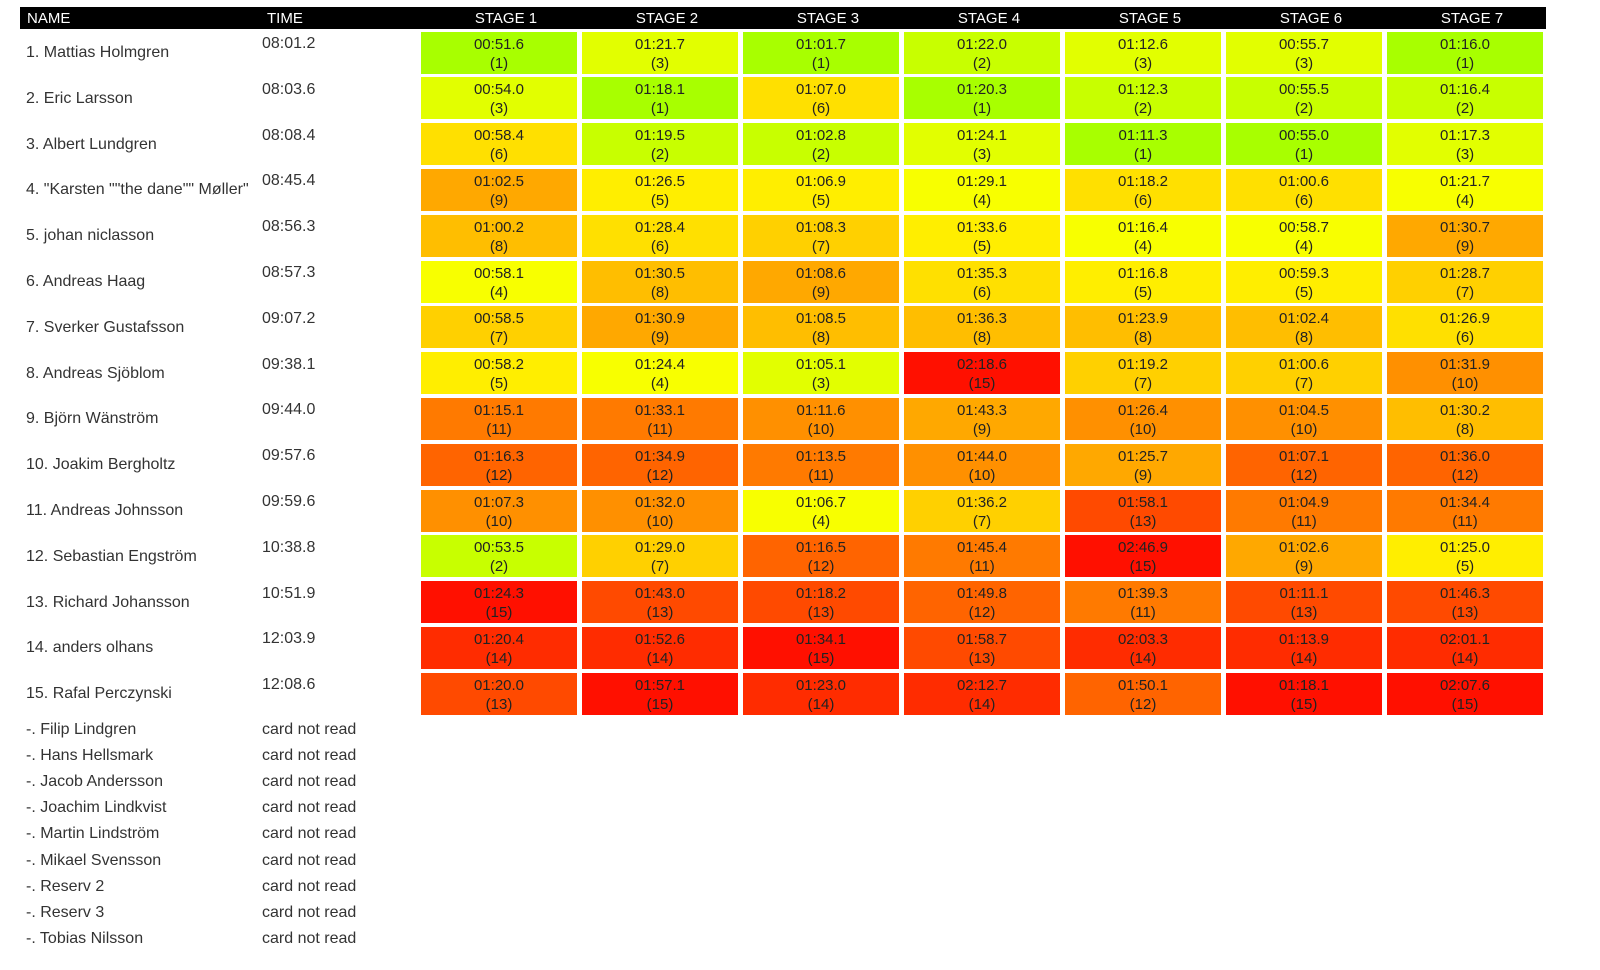 This screenshot has height=970, width=1600. I want to click on stage-rank: (2), so click(1143, 109).